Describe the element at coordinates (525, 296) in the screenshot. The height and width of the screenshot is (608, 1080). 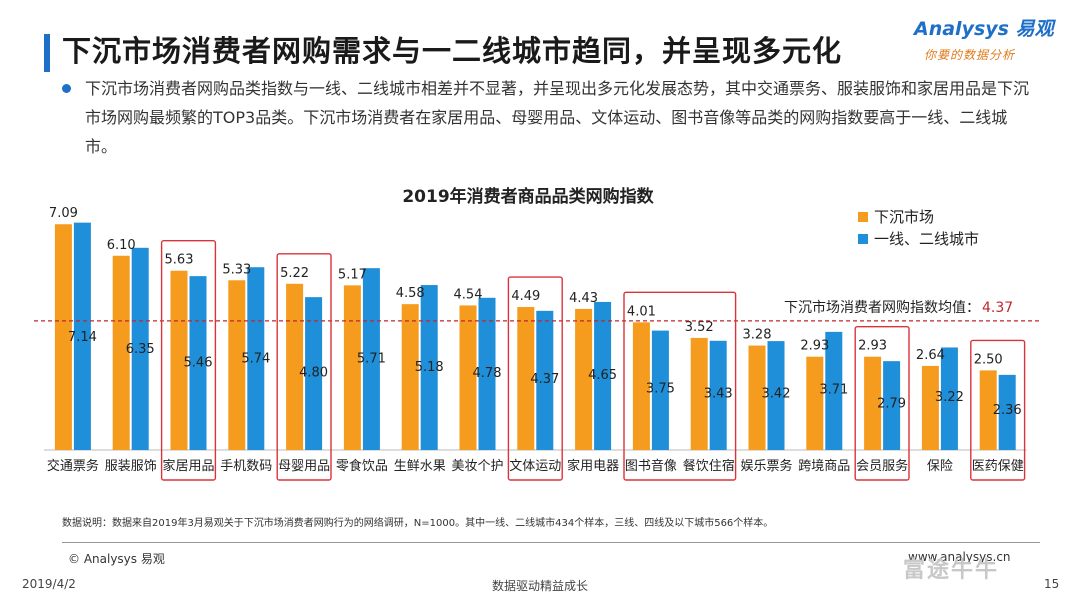
I see `data-label-下沉市场-文体运动: 4.49` at that location.